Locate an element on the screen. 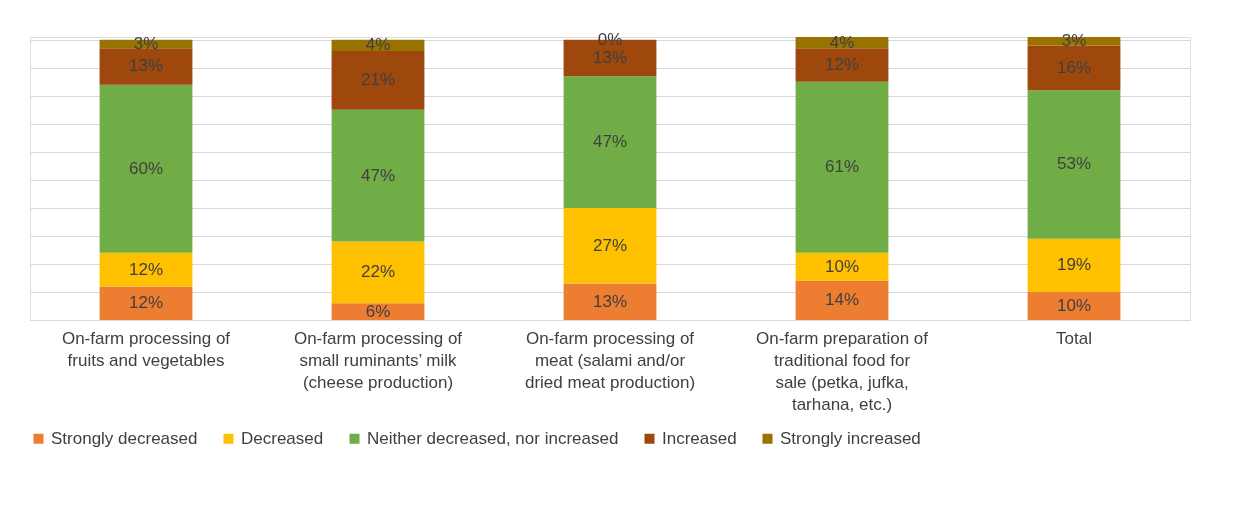 This screenshot has width=1238, height=525. data-label: 27% is located at coordinates (610, 245).